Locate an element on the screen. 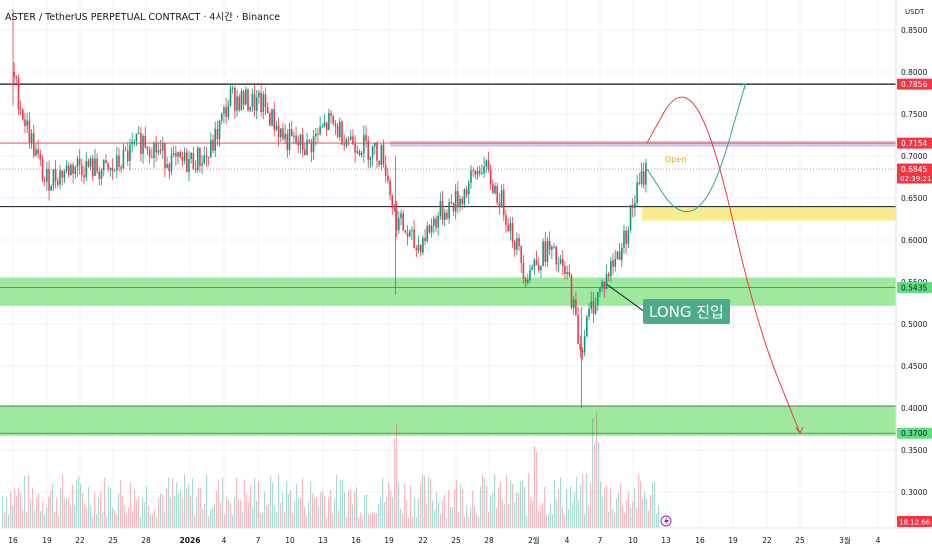 The image size is (932, 550). price-tick-label: 0.3500 is located at coordinates (914, 450).